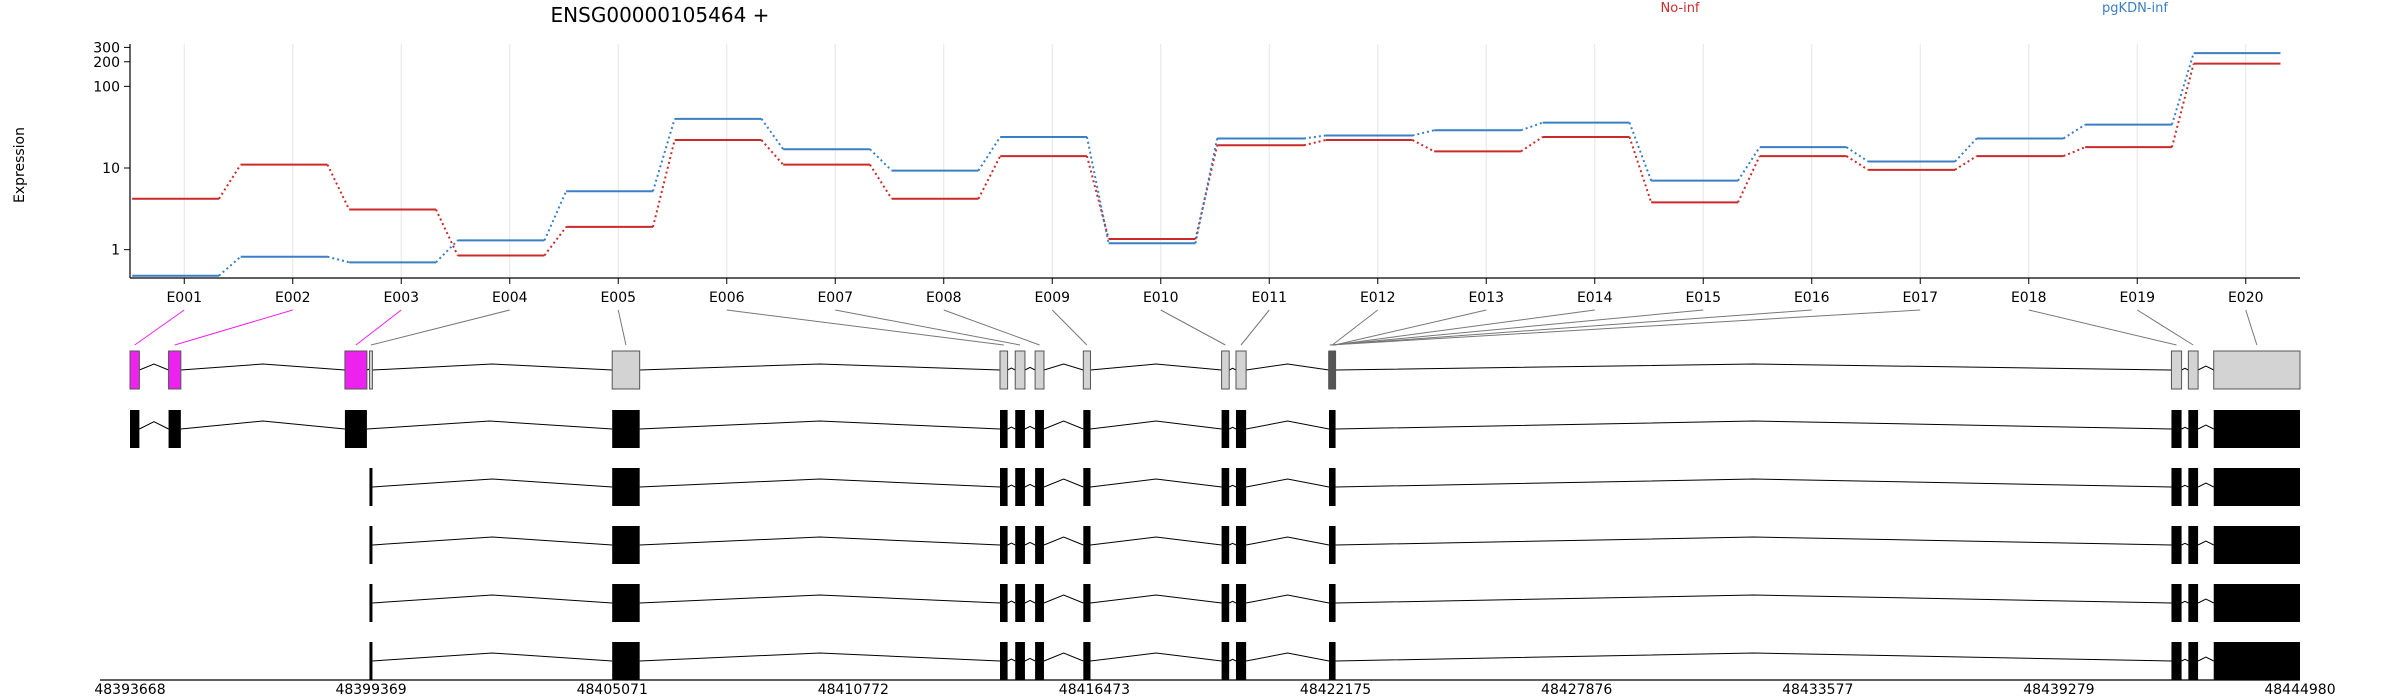 The height and width of the screenshot is (700, 2400). I want to click on x-tick-label: E018, so click(2029, 298).